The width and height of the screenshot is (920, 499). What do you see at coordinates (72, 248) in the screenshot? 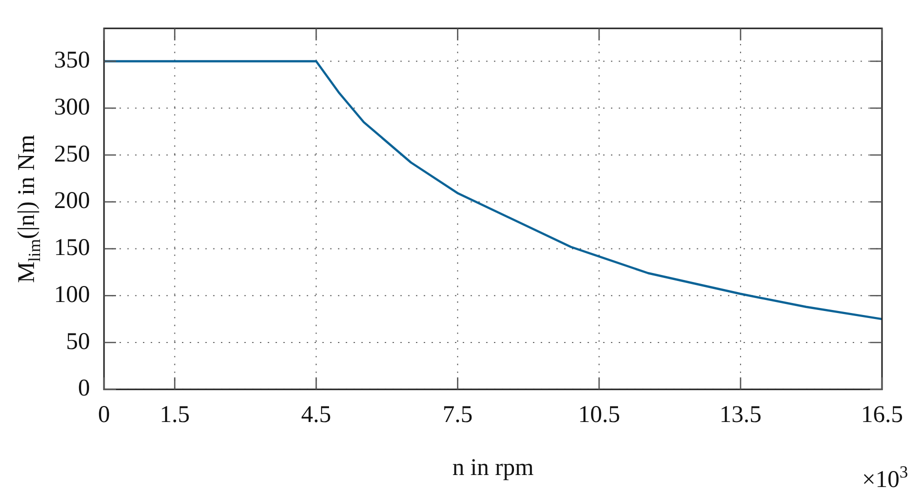
I see `y-tick-label: 150` at bounding box center [72, 248].